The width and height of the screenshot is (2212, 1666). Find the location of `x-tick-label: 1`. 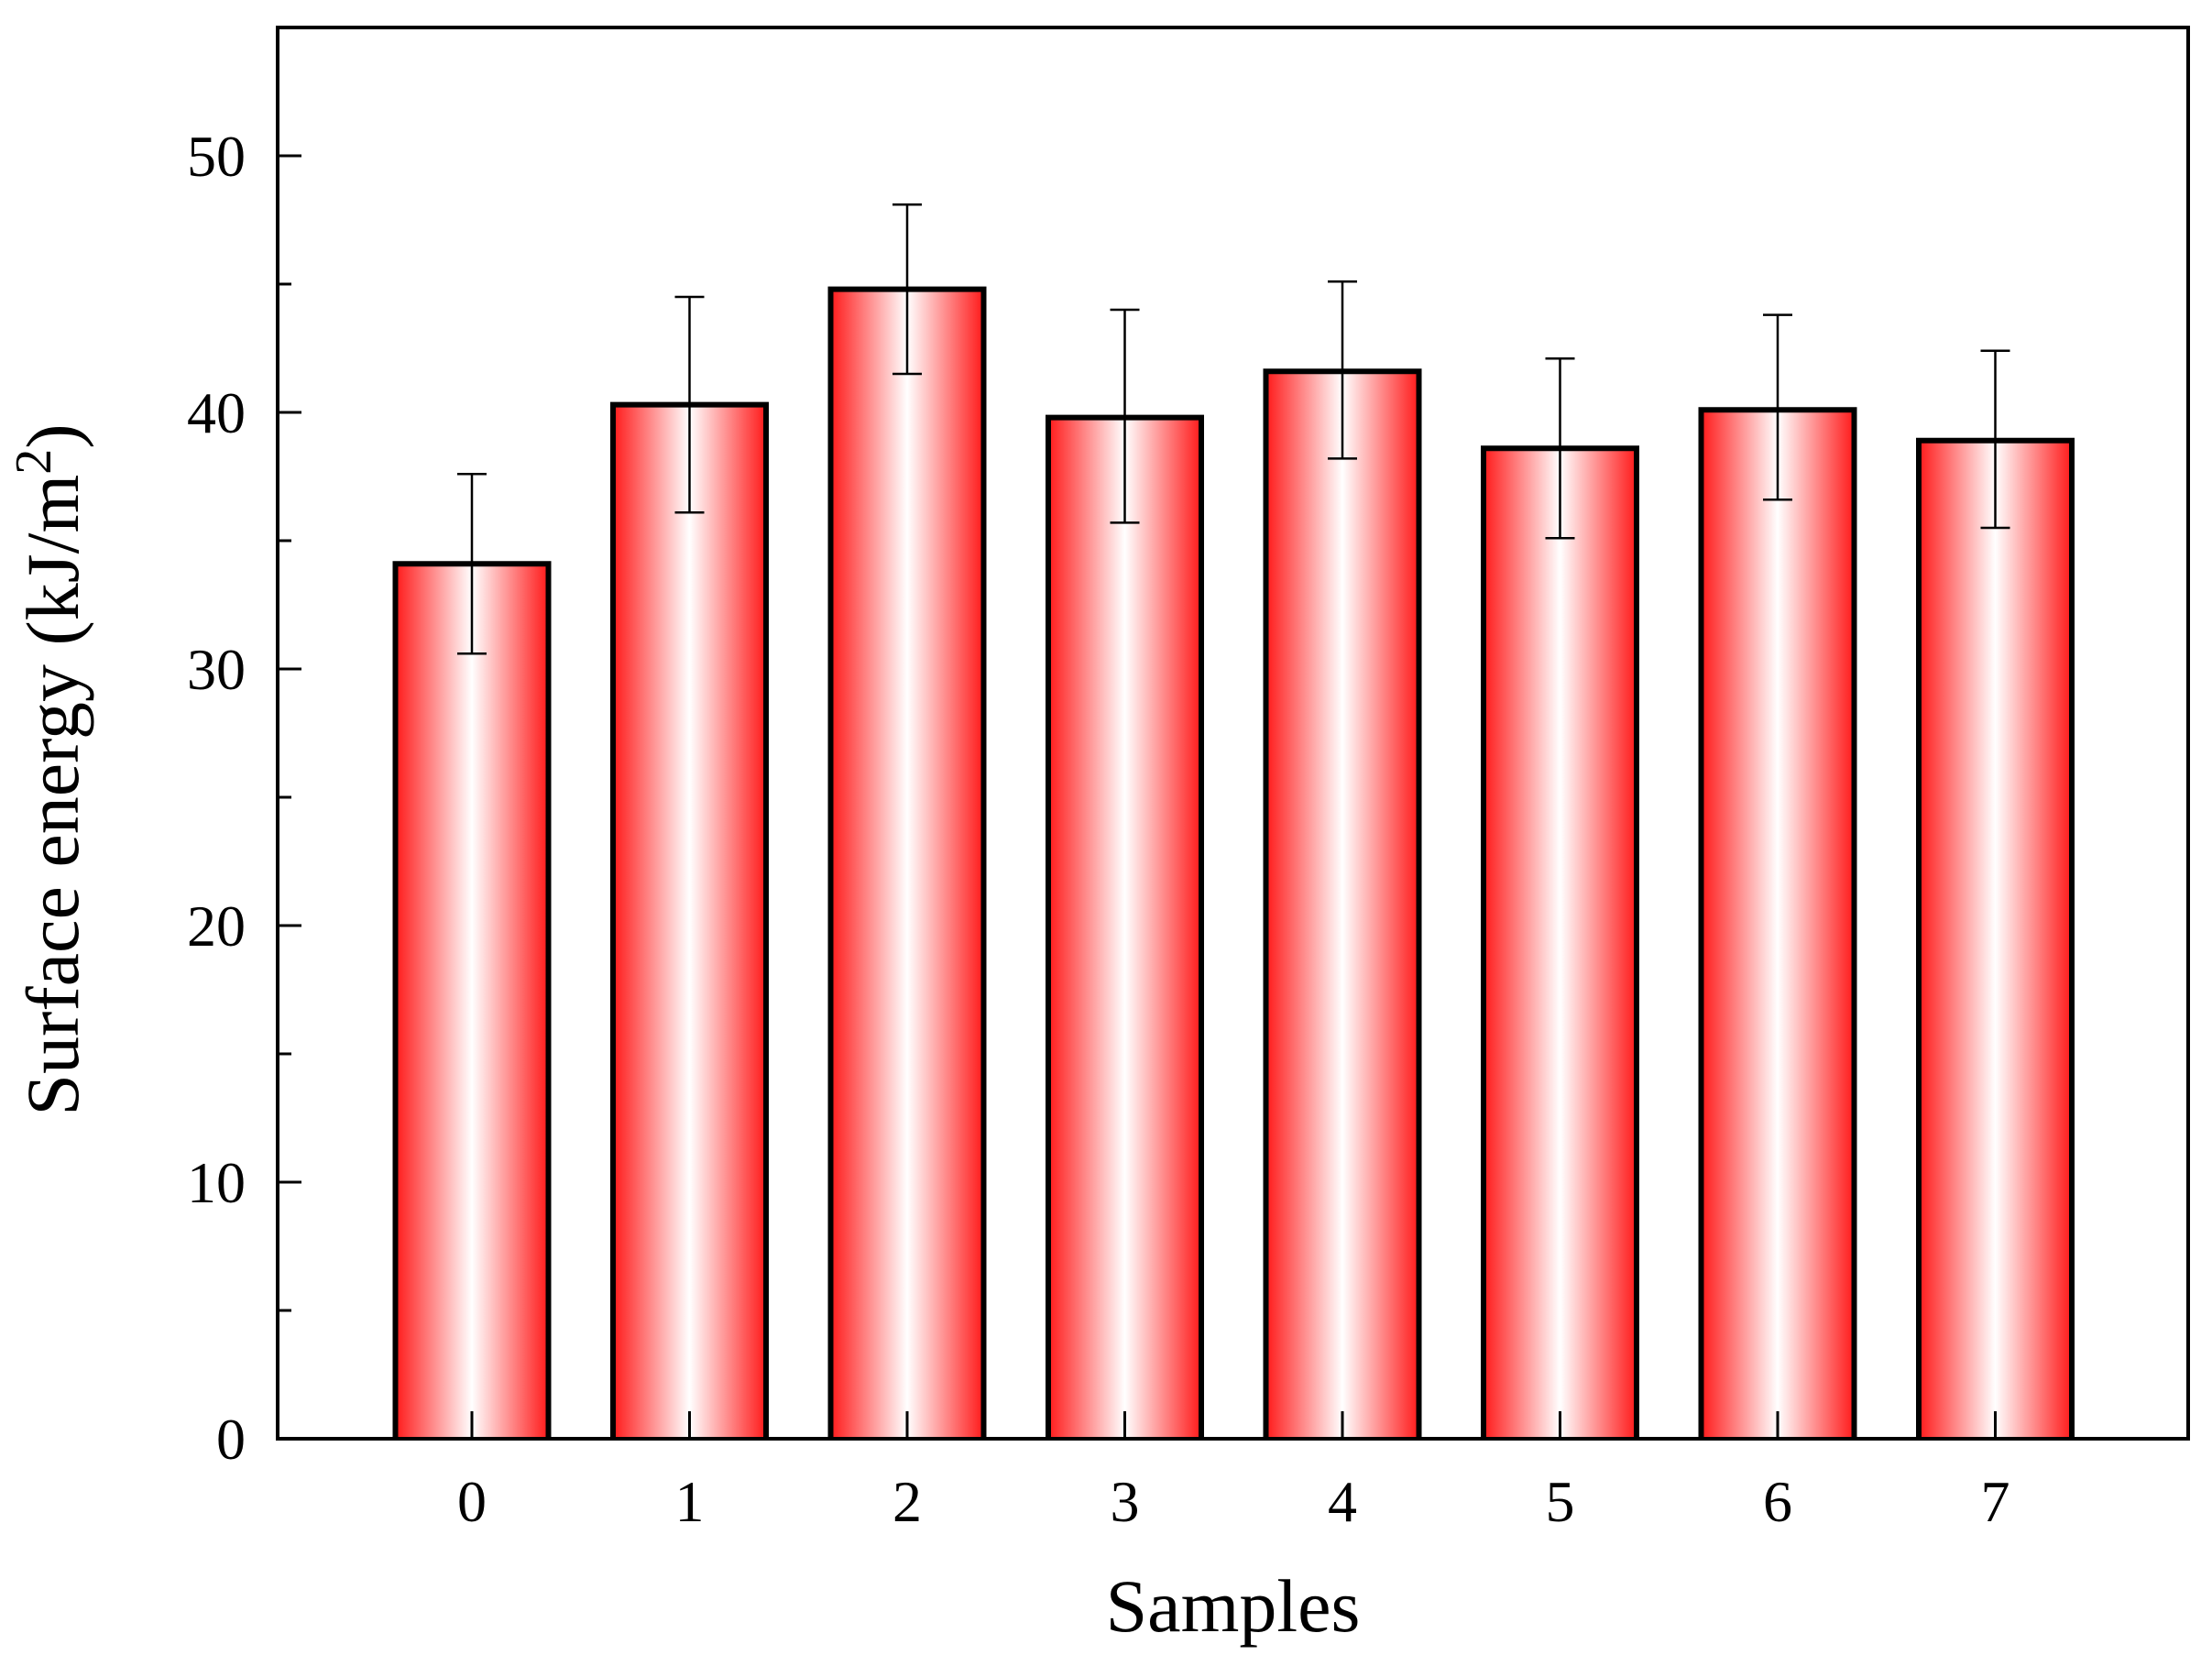

x-tick-label: 1 is located at coordinates (690, 1502).